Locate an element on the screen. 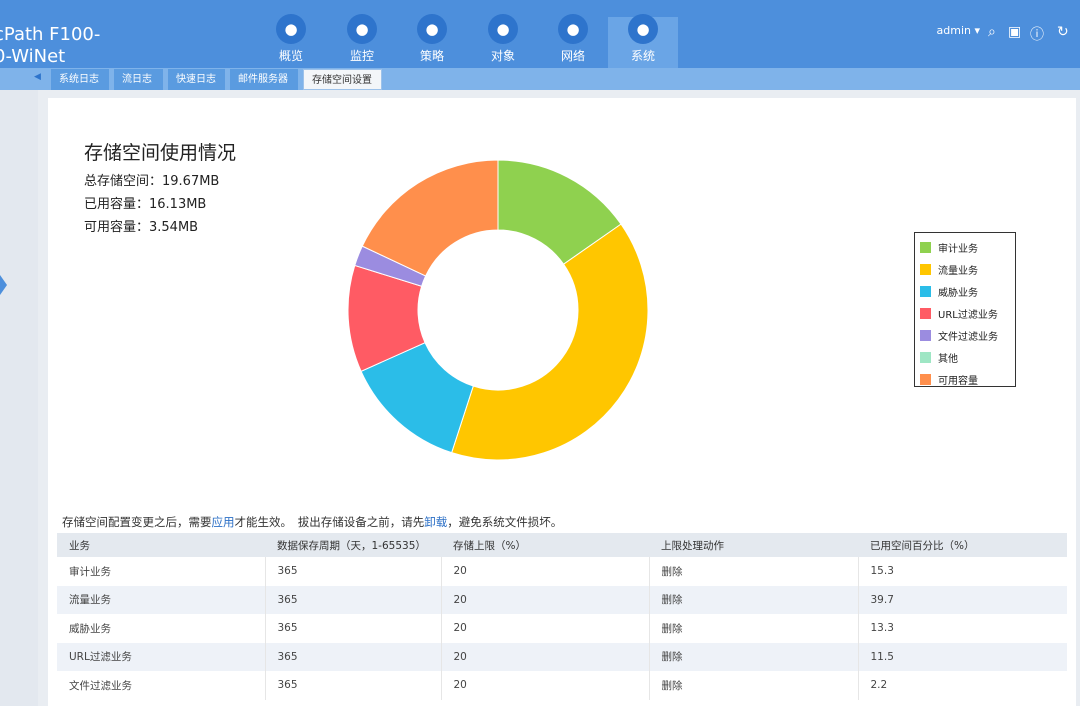 This screenshot has width=1080, height=706. legend-label: 审计业务 is located at coordinates (958, 249).